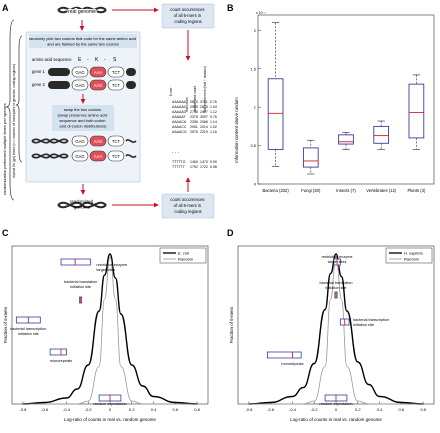  What do you see at coordinates (275, 190) in the screenshot?
I see `b-category-label: Bacteria (332)` at bounding box center [275, 190].